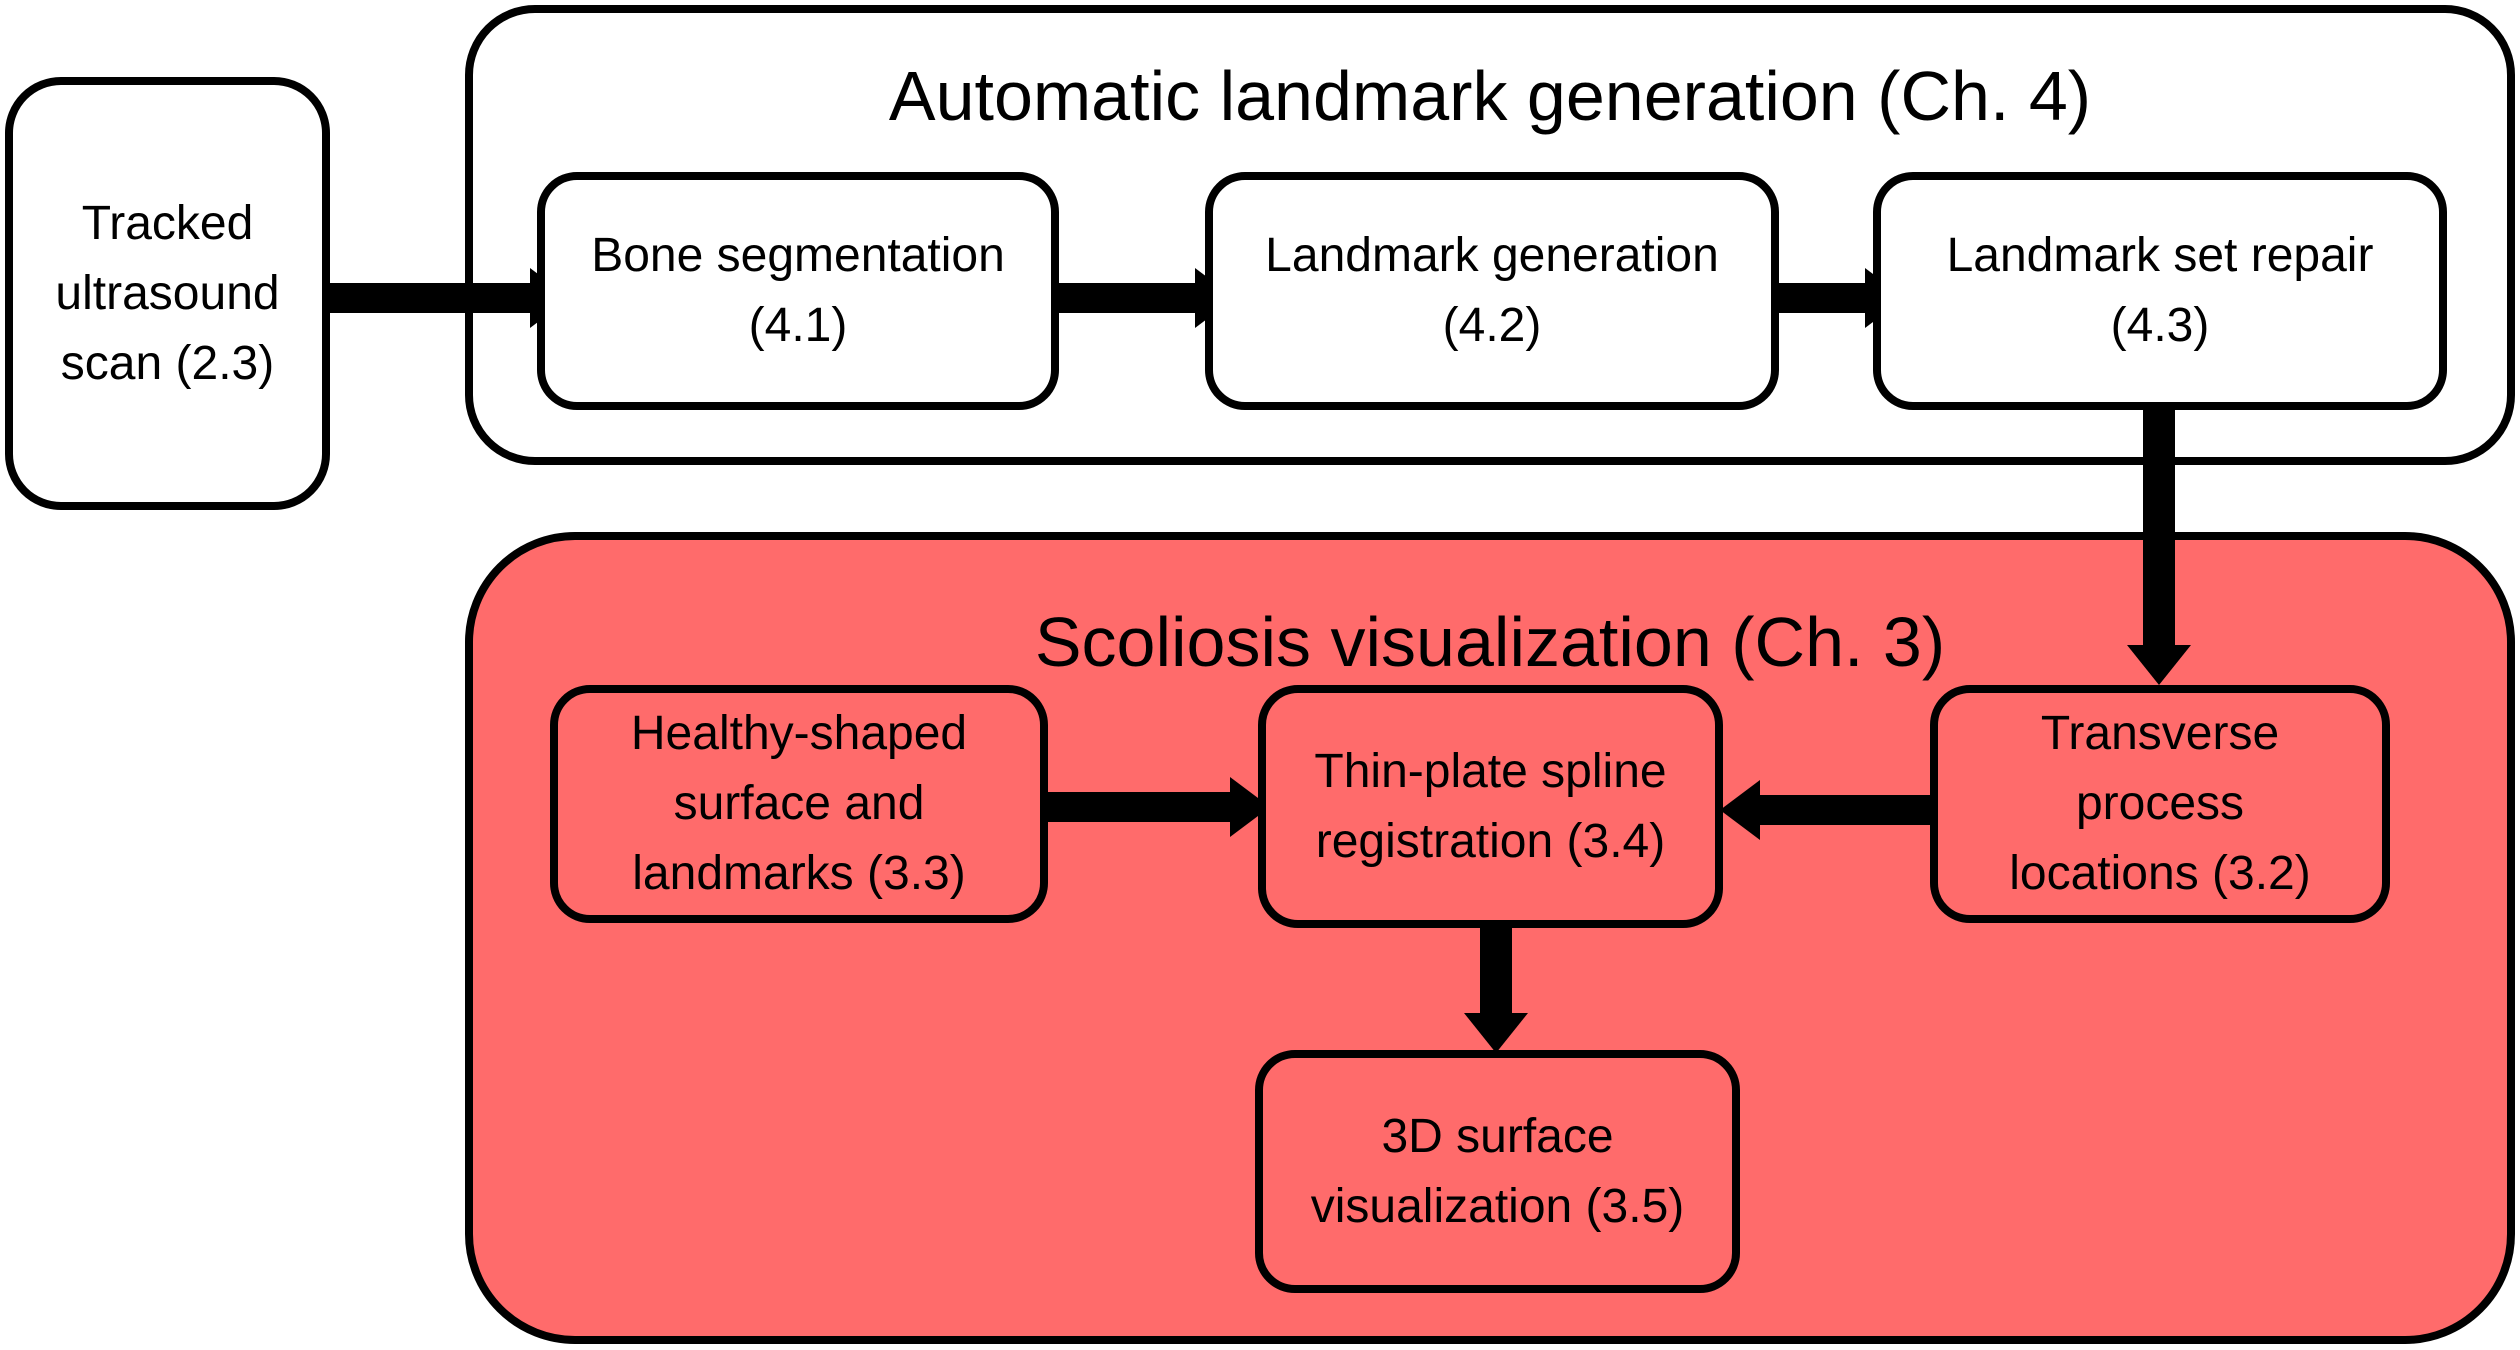 This screenshot has height=1350, width=2520. I want to click on node-landmark-set-repair: Landmark set repair (4.3), so click(2160, 291).